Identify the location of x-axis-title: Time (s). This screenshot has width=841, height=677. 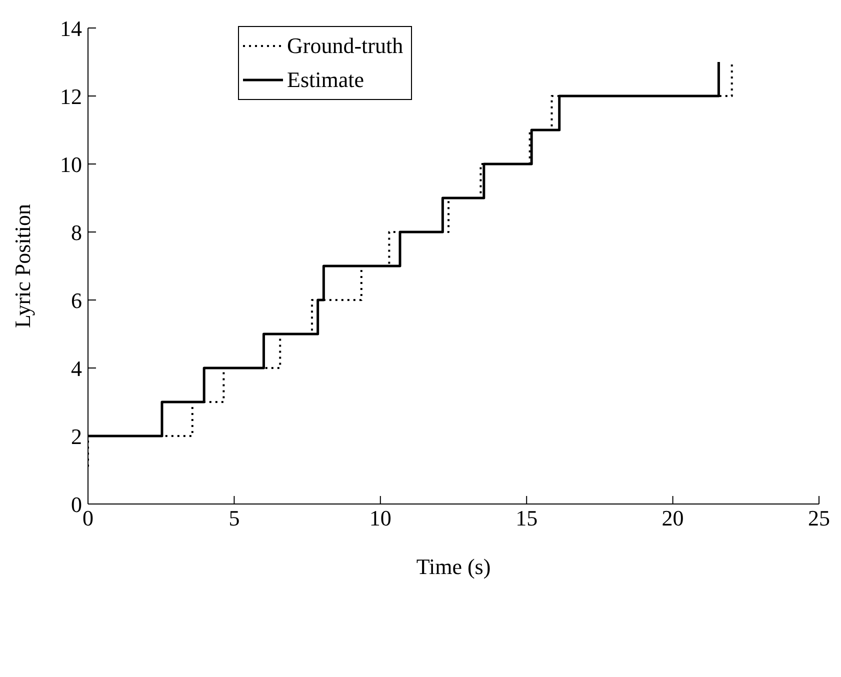
(453, 566).